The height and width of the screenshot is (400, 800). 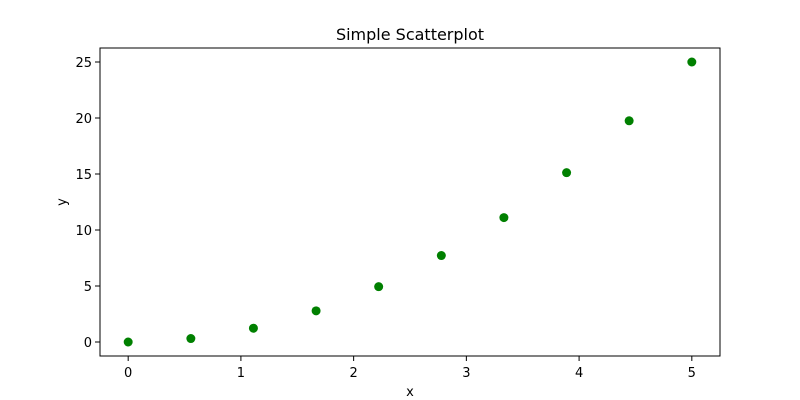 I want to click on x-tick-label: 1, so click(x=241, y=373).